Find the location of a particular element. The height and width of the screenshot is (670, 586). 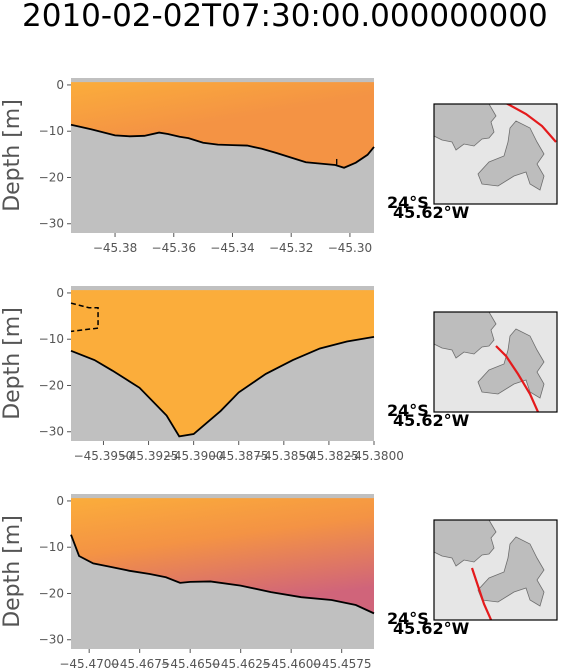

x-tick-label: −45.3800 is located at coordinates (374, 456).